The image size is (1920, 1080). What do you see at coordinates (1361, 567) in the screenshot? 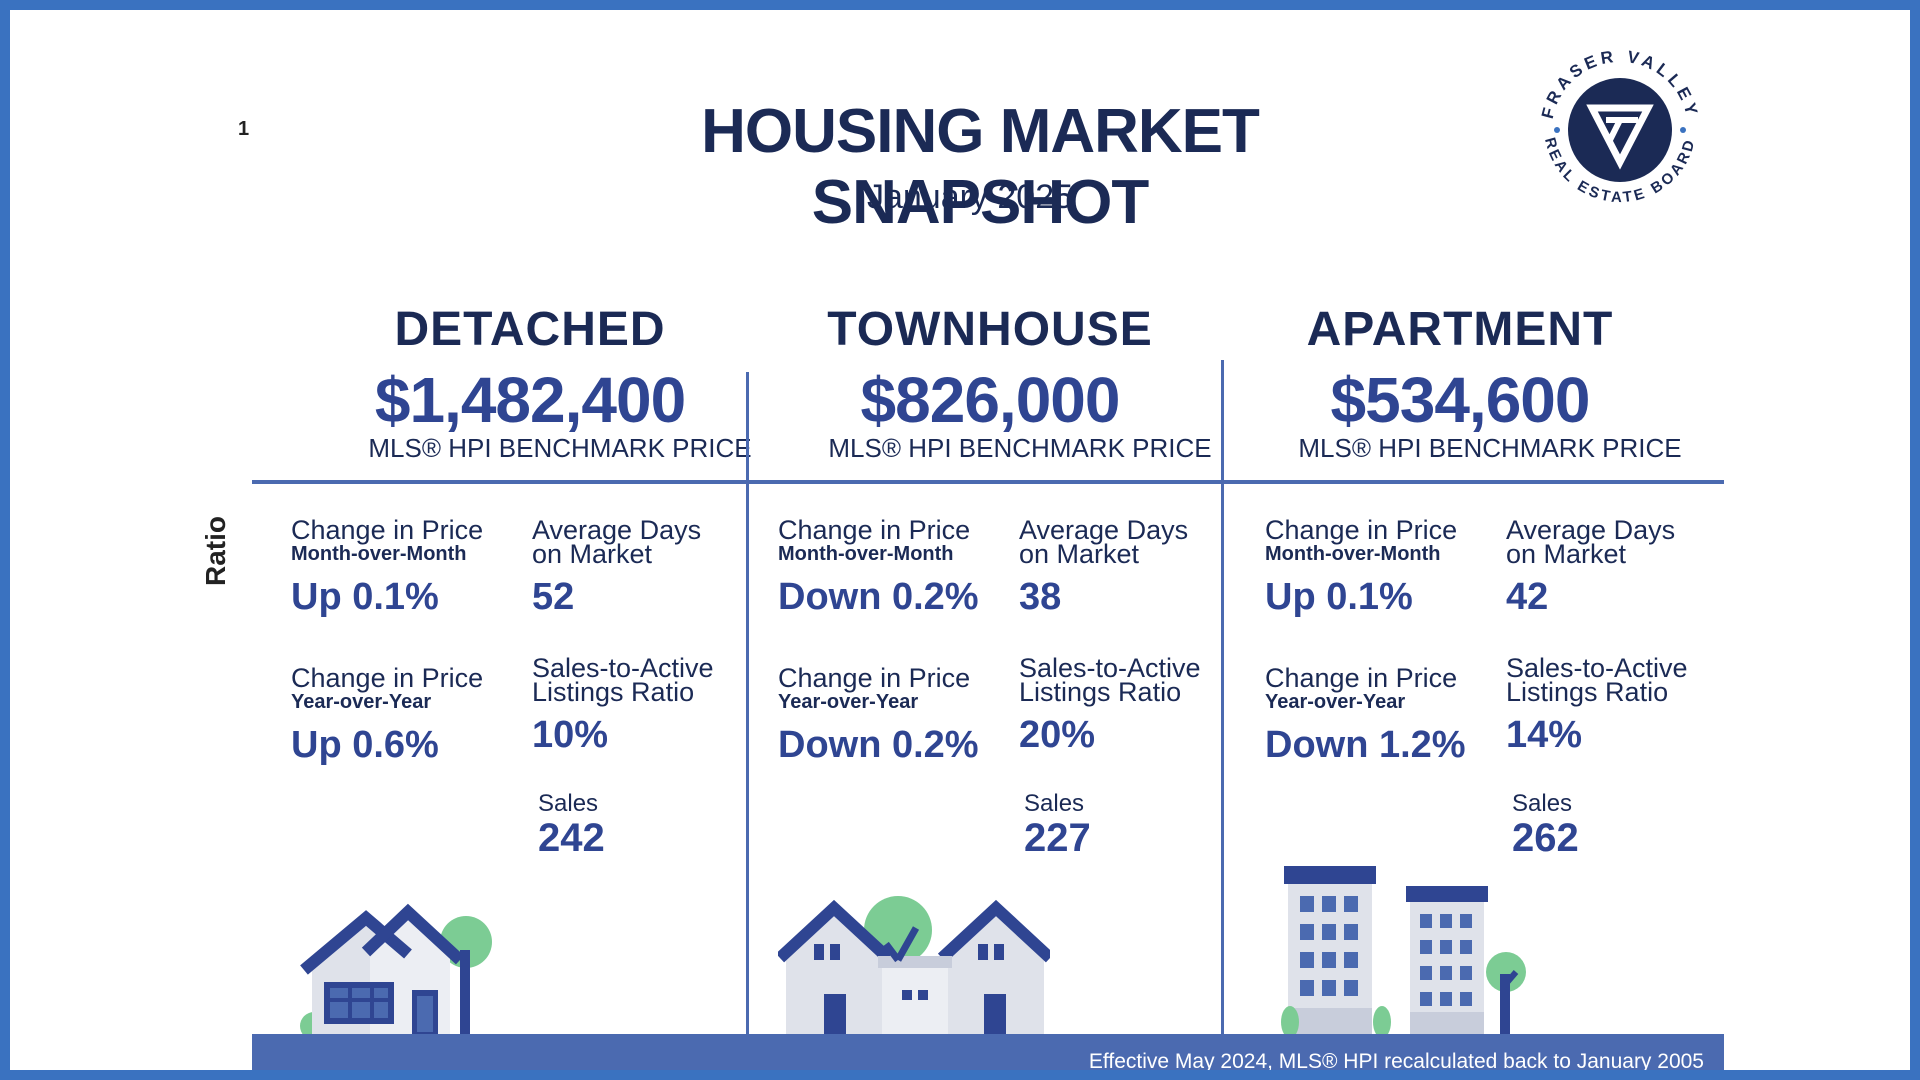
I see `apartment-mom: Change in Price Month-over-Month Up 0.1%` at bounding box center [1361, 567].